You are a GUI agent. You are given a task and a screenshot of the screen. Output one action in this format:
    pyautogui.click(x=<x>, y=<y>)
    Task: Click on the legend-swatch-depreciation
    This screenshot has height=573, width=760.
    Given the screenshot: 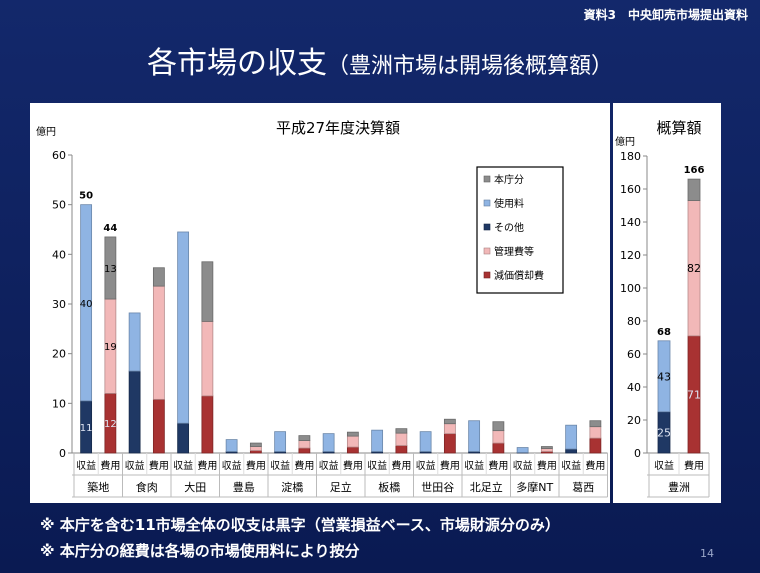 What is the action you would take?
    pyautogui.click(x=487, y=275)
    